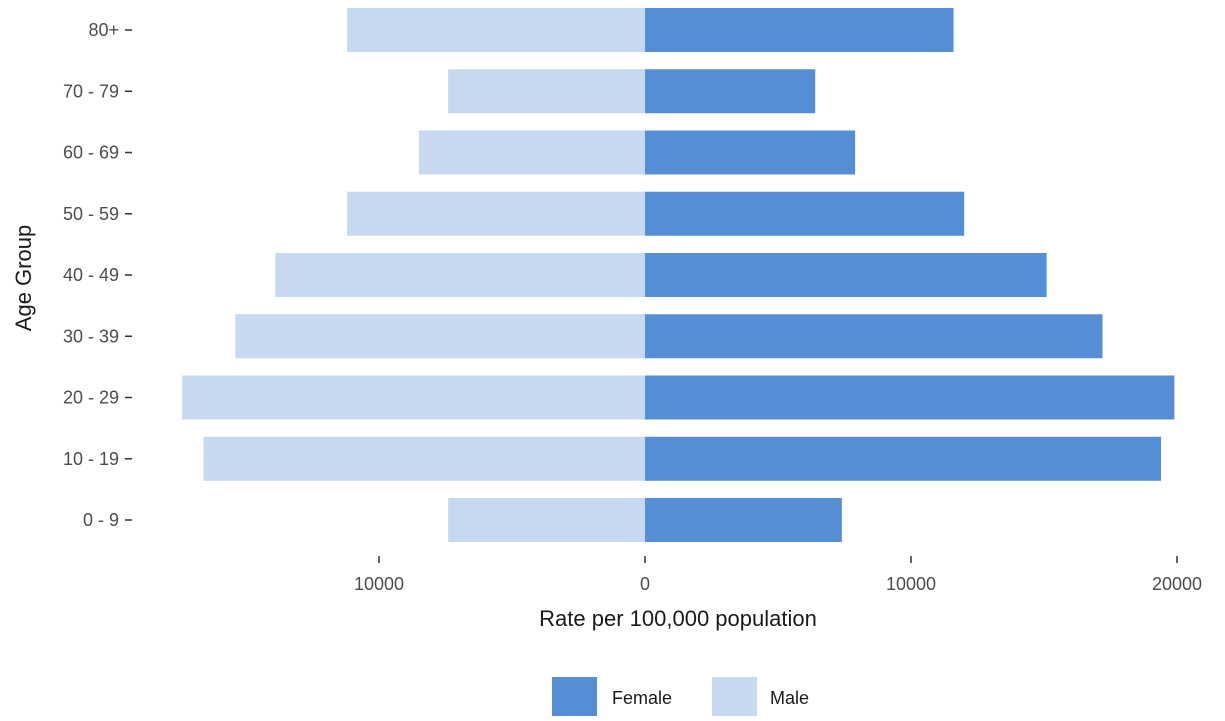  What do you see at coordinates (91, 214) in the screenshot?
I see `y-tick-label-50-59: 50 - 59` at bounding box center [91, 214].